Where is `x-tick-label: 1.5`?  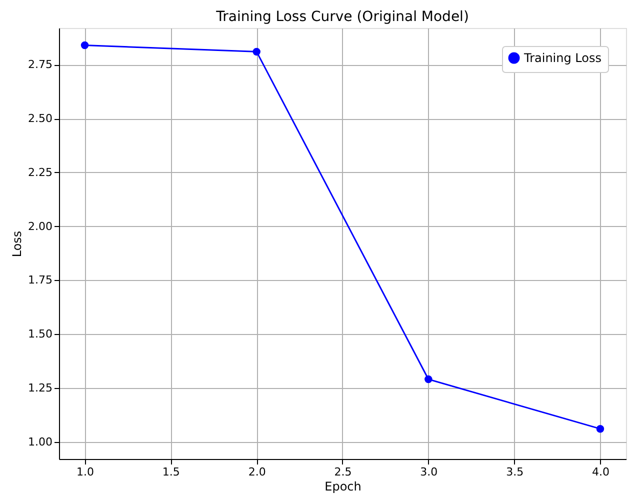
x-tick-label: 1.5 is located at coordinates (171, 472).